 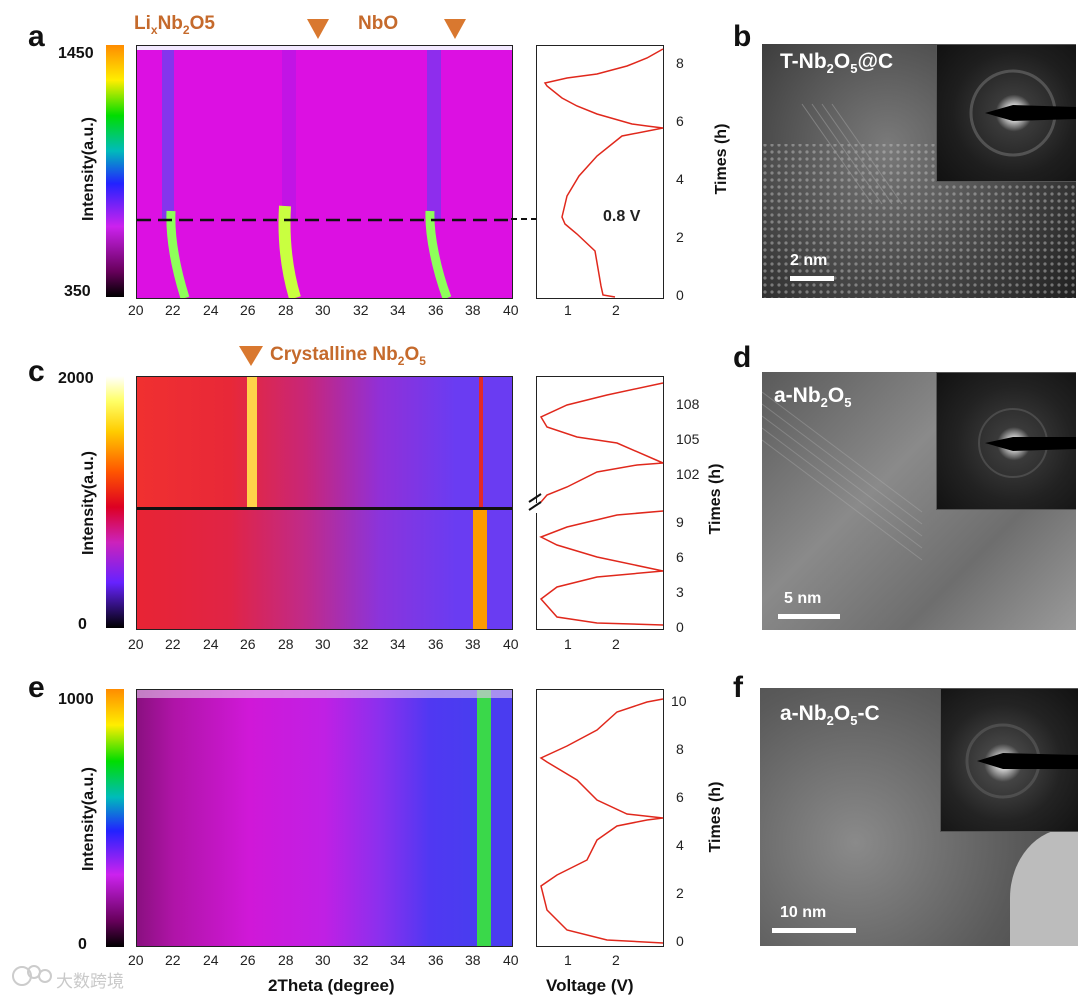 What do you see at coordinates (32, 975) in the screenshot?
I see `watermark-logo-icon` at bounding box center [32, 975].